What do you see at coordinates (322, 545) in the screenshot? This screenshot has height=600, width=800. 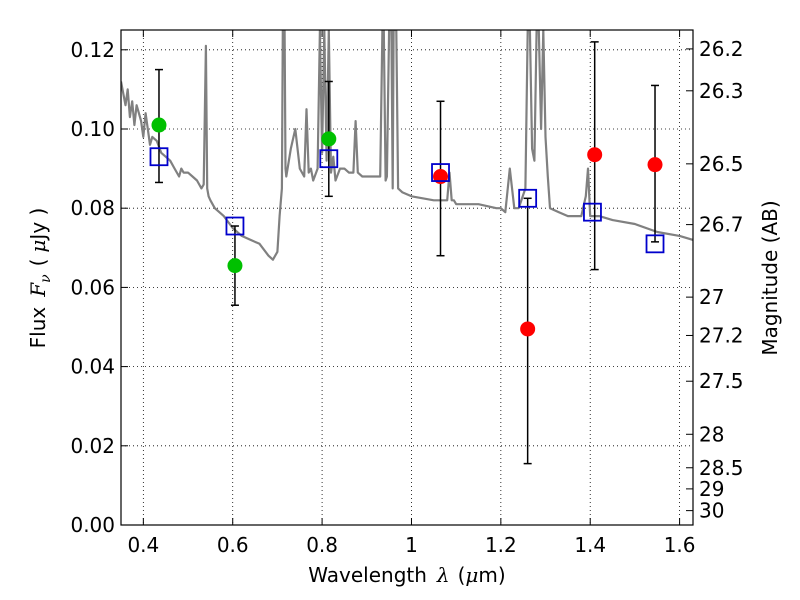 I see `x-tick-label: 0.8` at bounding box center [322, 545].